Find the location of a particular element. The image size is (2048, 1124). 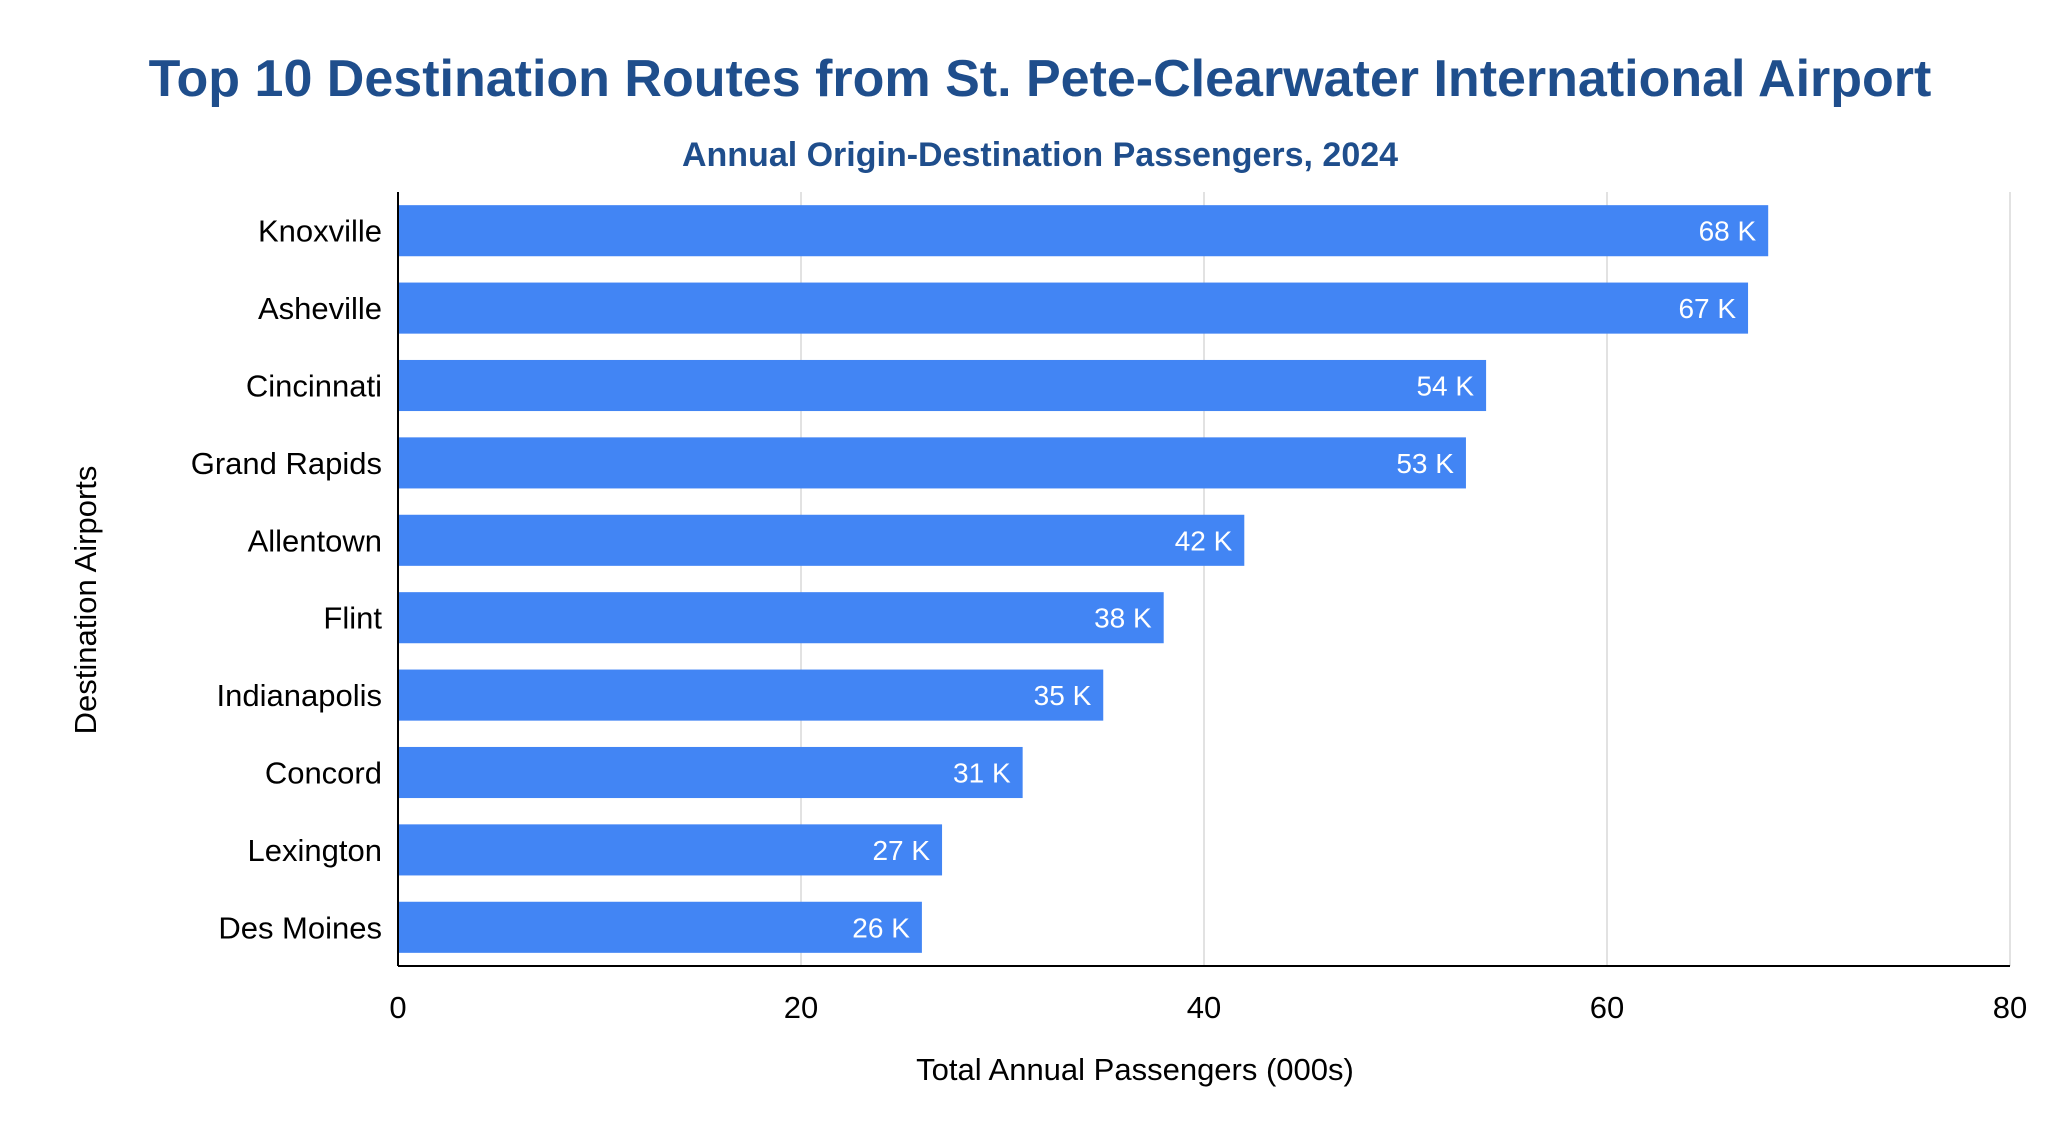

data-label: 54 K is located at coordinates (1445, 386).